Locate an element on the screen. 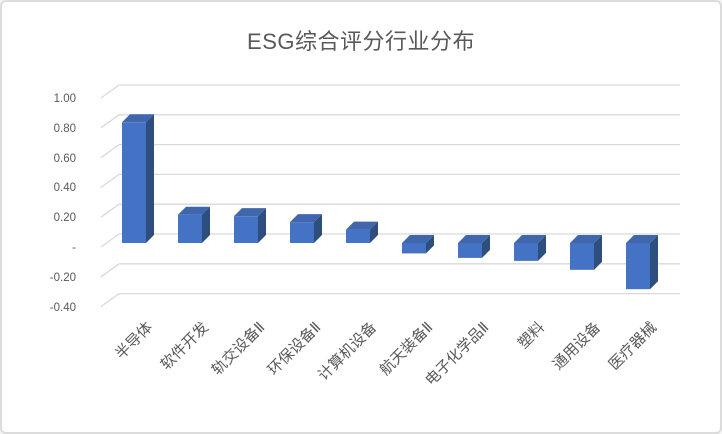  y-tick-label: 0.60 is located at coordinates (64, 158).